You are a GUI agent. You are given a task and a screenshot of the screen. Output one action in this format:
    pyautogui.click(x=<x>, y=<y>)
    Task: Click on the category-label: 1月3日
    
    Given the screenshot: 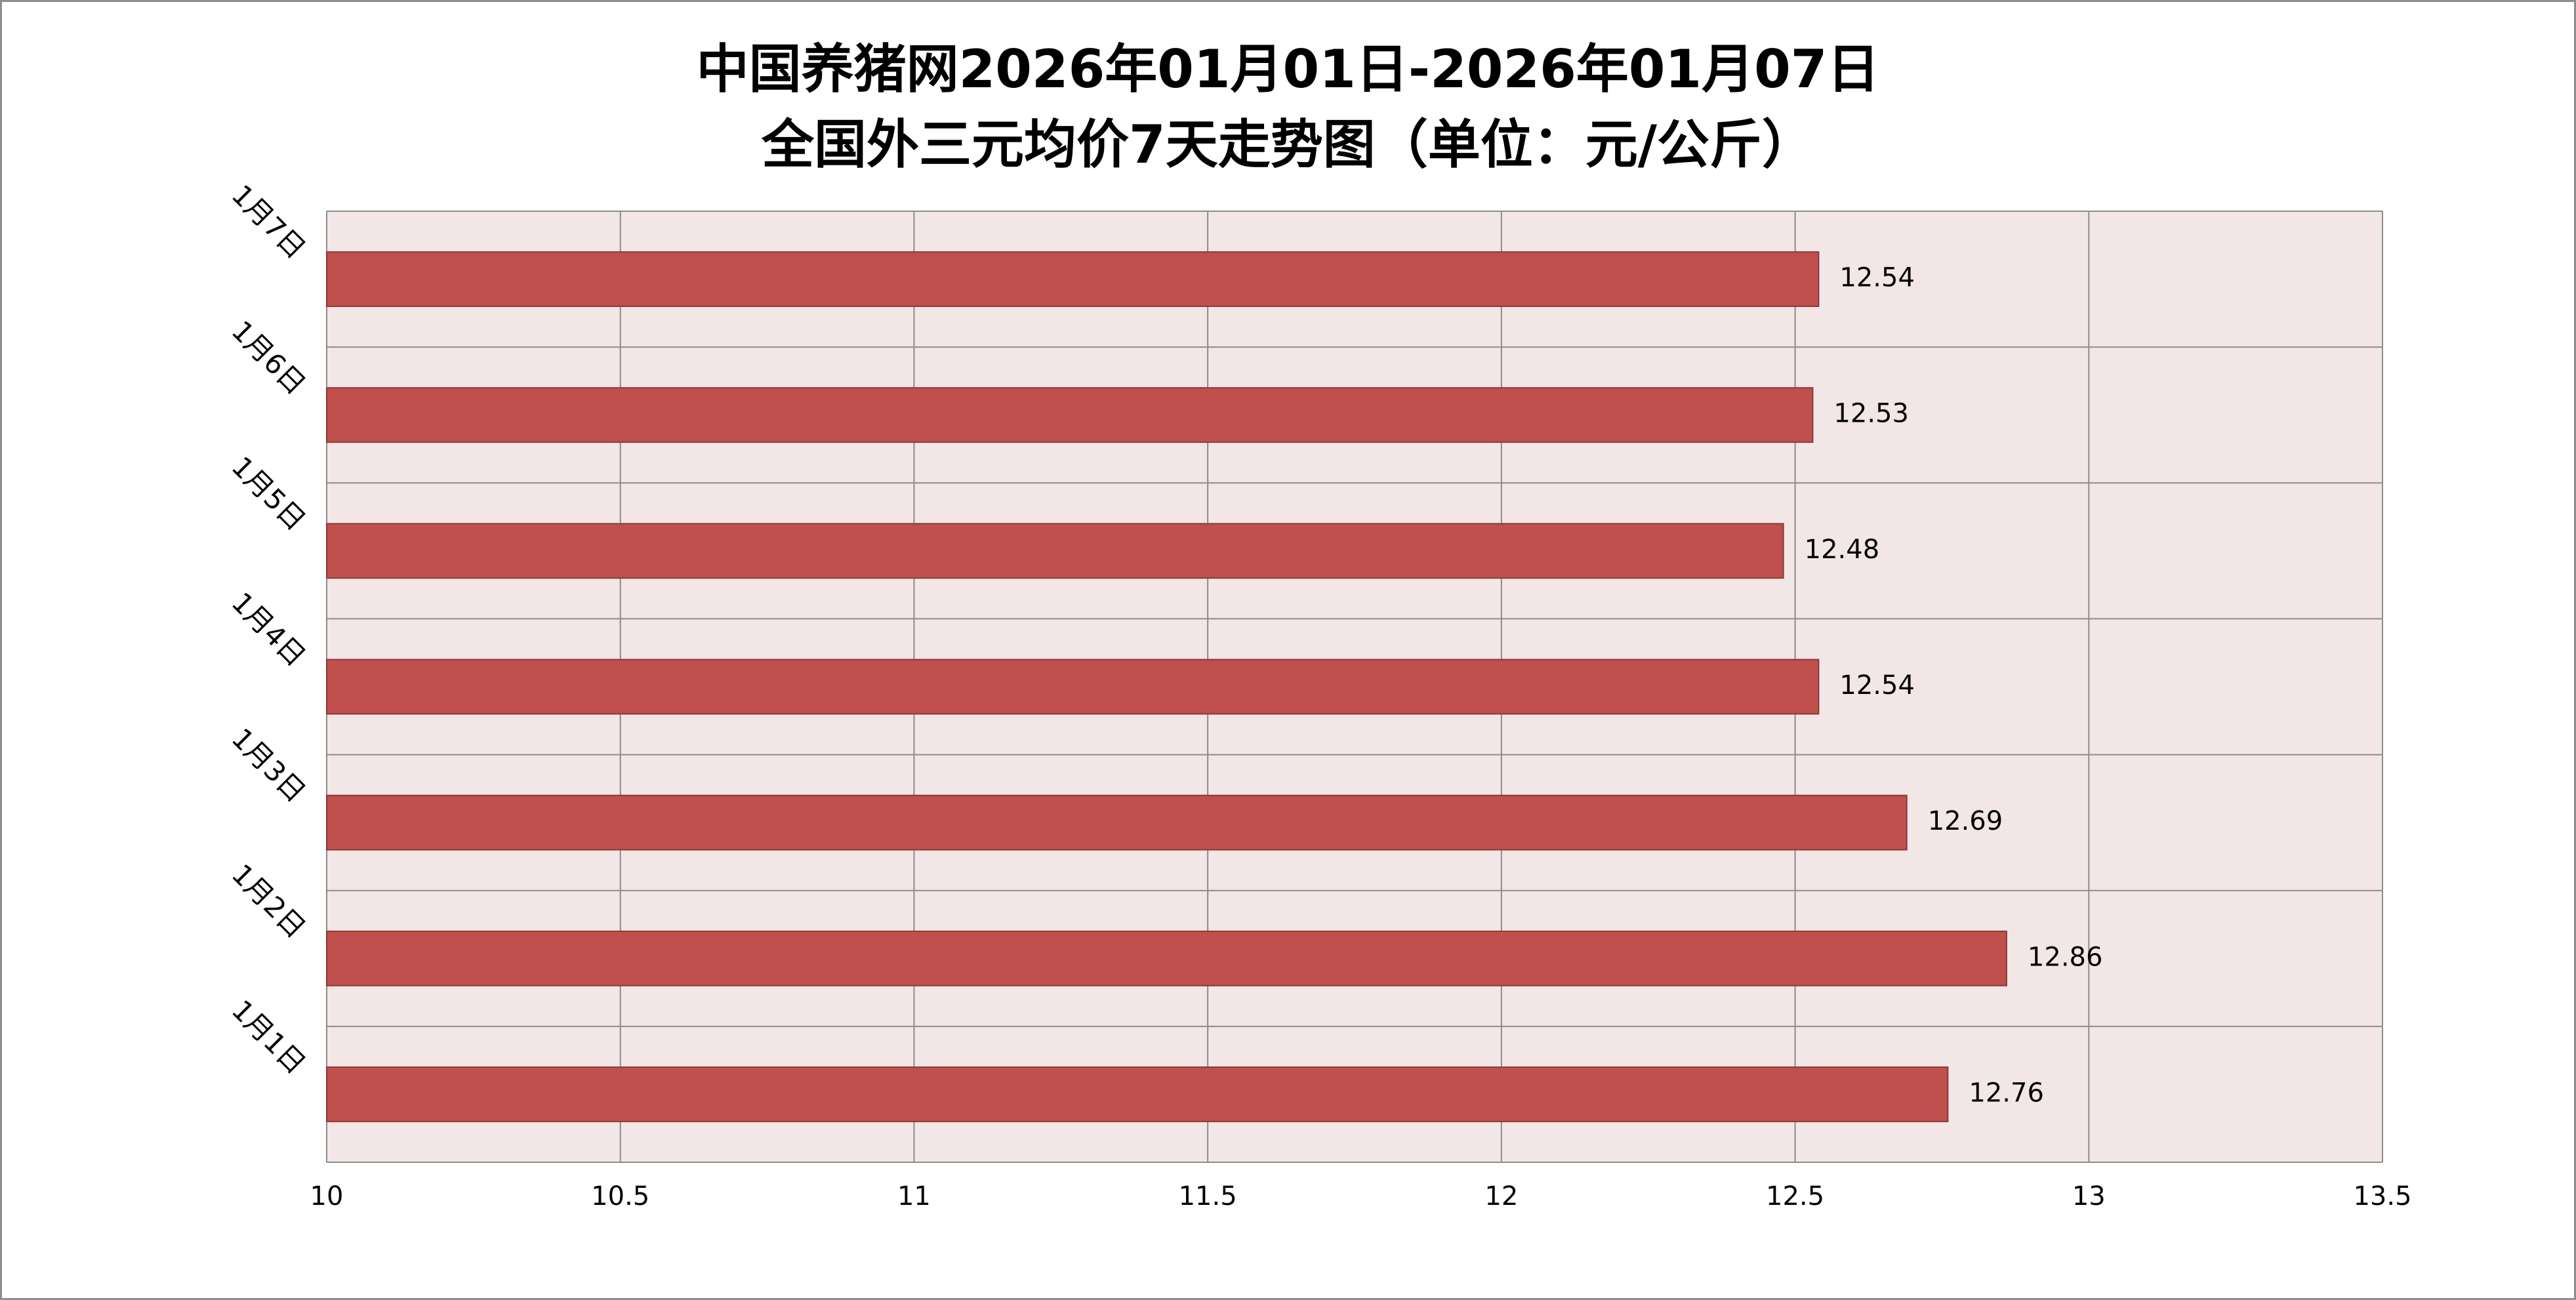 What is the action you would take?
    pyautogui.click(x=269, y=766)
    